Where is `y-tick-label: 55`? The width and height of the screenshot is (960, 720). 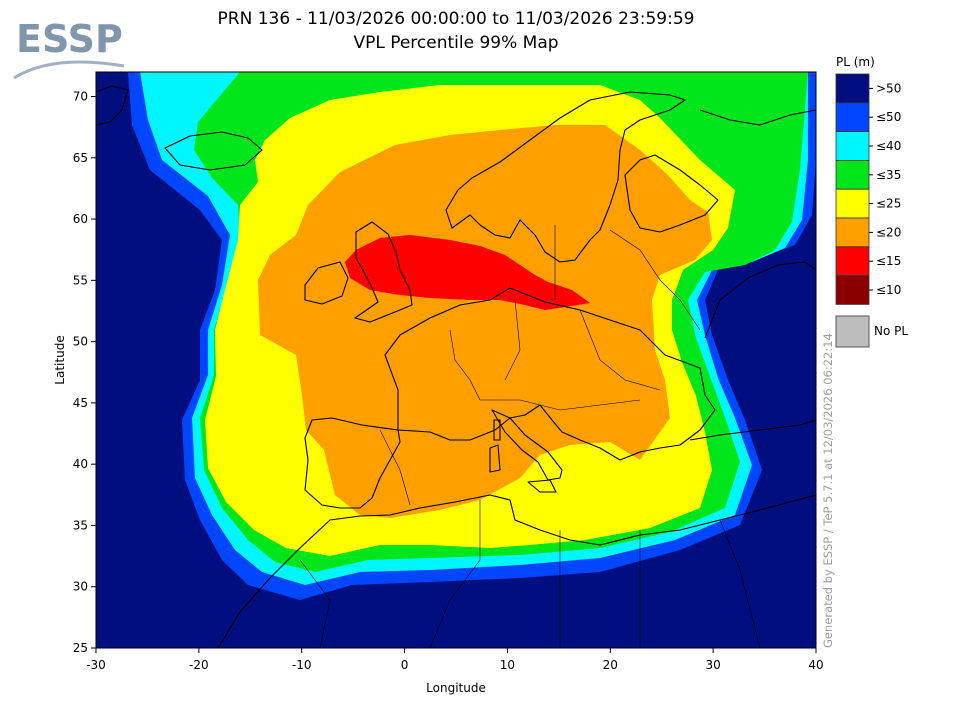
y-tick-label: 55 is located at coordinates (80, 280).